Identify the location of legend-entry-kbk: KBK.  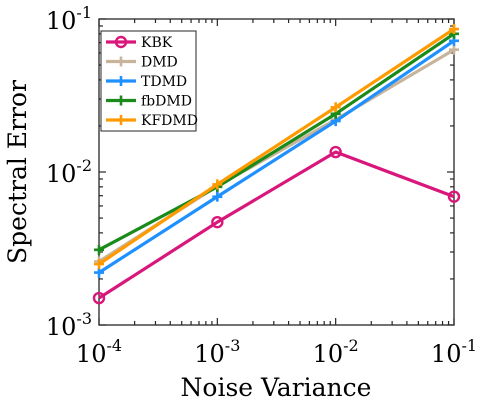
(139, 43).